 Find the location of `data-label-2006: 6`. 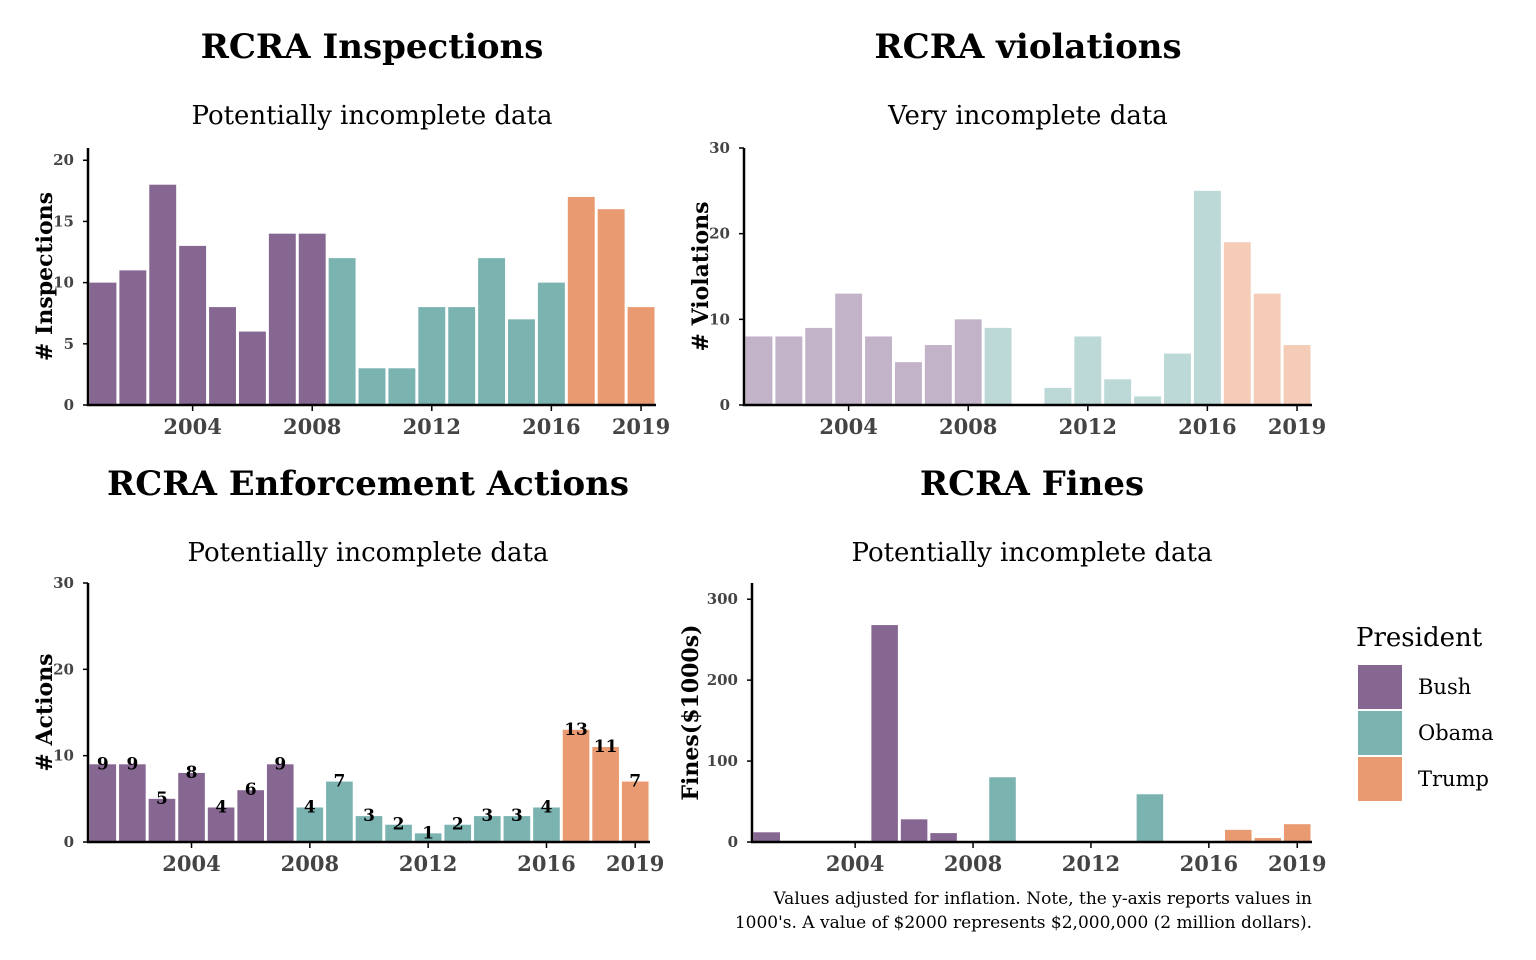

data-label-2006: 6 is located at coordinates (251, 790).